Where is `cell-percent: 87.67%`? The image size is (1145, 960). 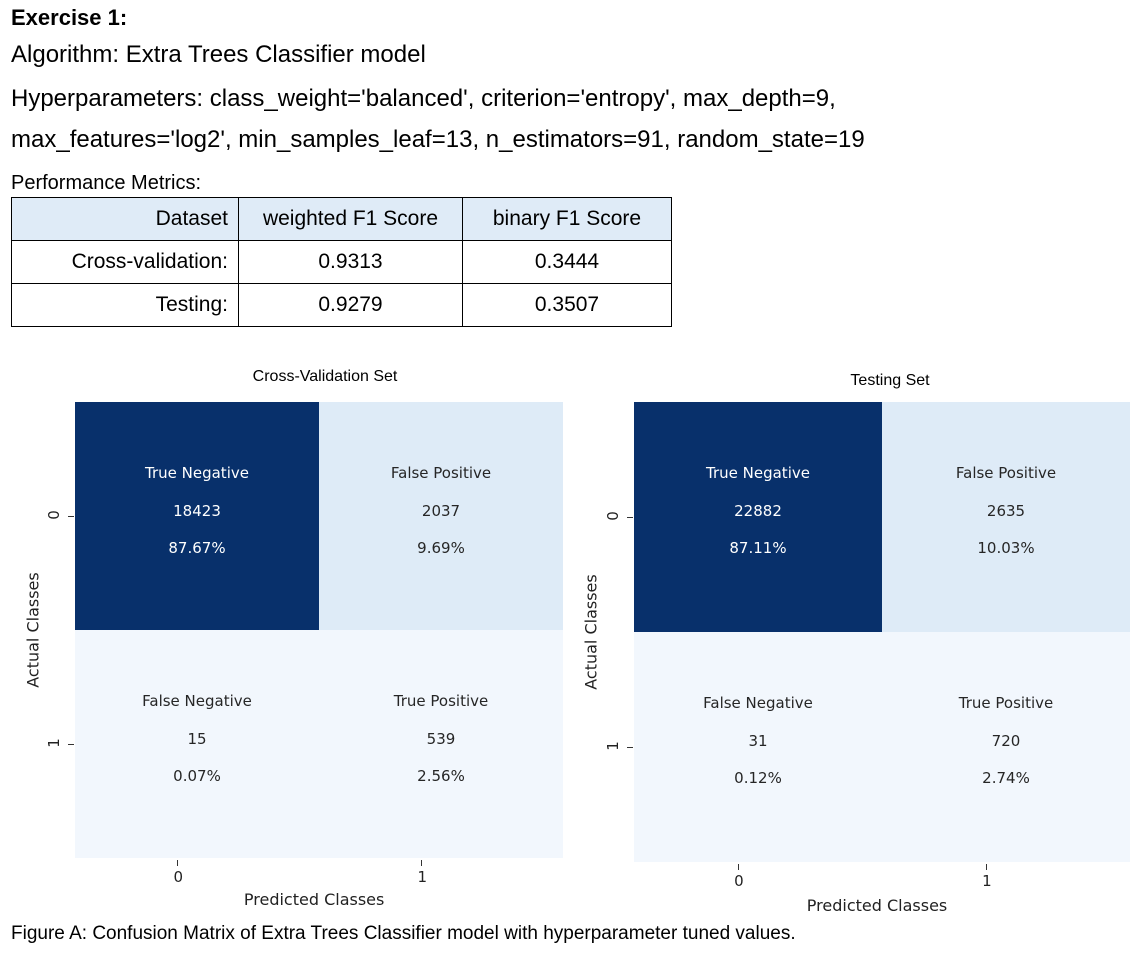 cell-percent: 87.67% is located at coordinates (197, 547).